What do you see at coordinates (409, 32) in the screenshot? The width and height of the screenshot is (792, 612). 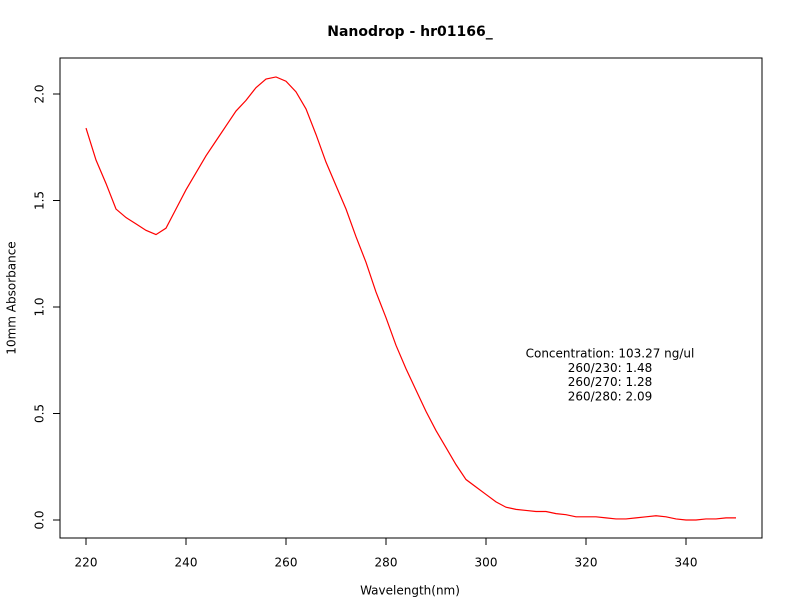 I see `chart-title: Nanodrop - hr01166_` at bounding box center [409, 32].